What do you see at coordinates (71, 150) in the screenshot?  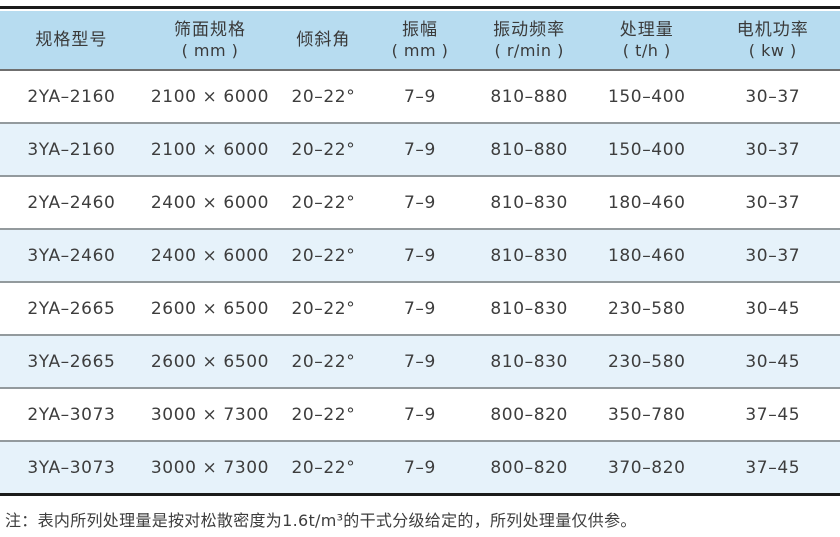 I see `table-cell: 3YA–2160` at bounding box center [71, 150].